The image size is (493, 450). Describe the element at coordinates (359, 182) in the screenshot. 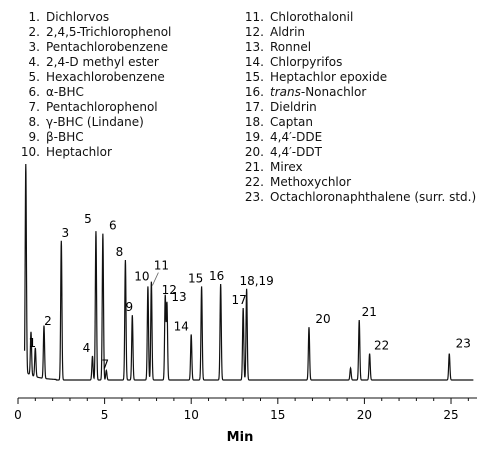

I see `legend-entry: 22. Methoxychlor` at that location.